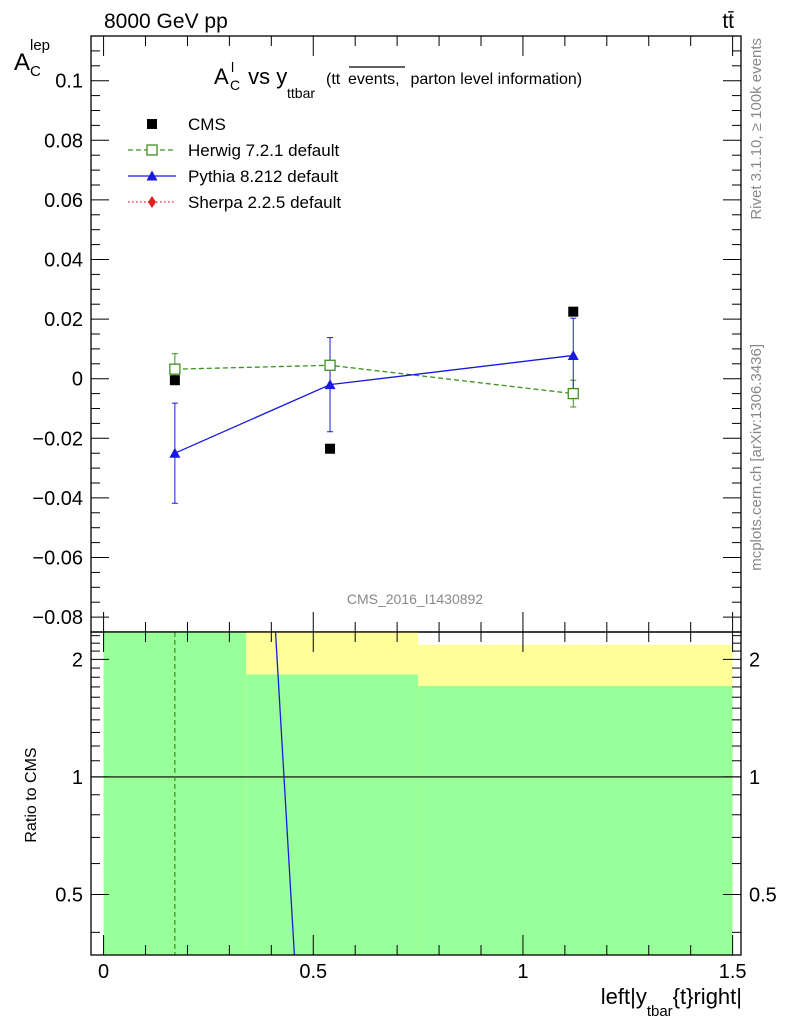 The height and width of the screenshot is (1024, 786). Describe the element at coordinates (756, 457) in the screenshot. I see `mcplots-label: mcplots.cern.ch [arXiv:1306.3436]` at that location.